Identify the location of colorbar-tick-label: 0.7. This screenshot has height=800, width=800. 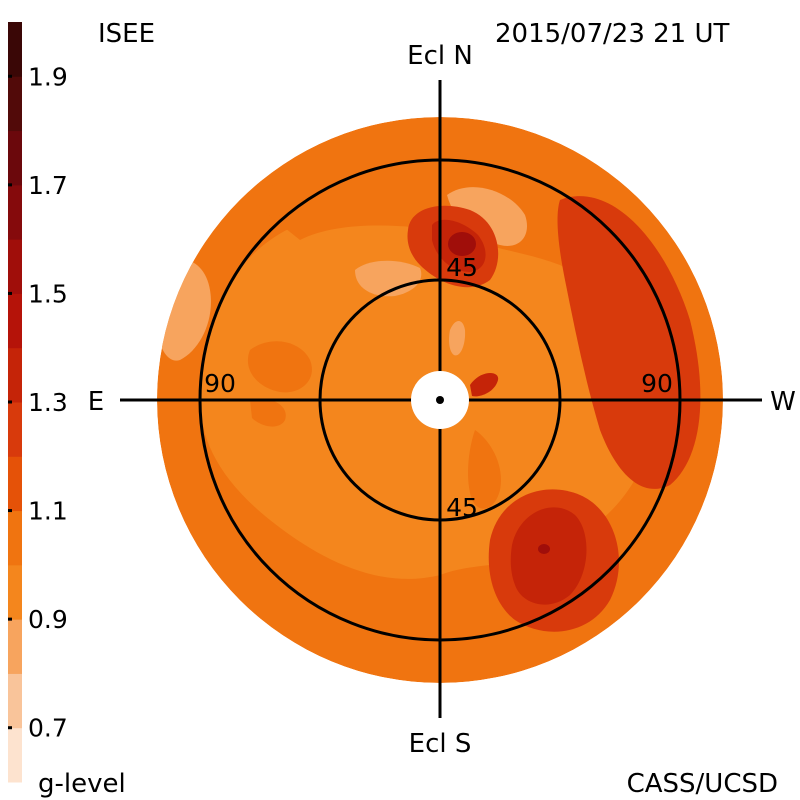
(48, 728).